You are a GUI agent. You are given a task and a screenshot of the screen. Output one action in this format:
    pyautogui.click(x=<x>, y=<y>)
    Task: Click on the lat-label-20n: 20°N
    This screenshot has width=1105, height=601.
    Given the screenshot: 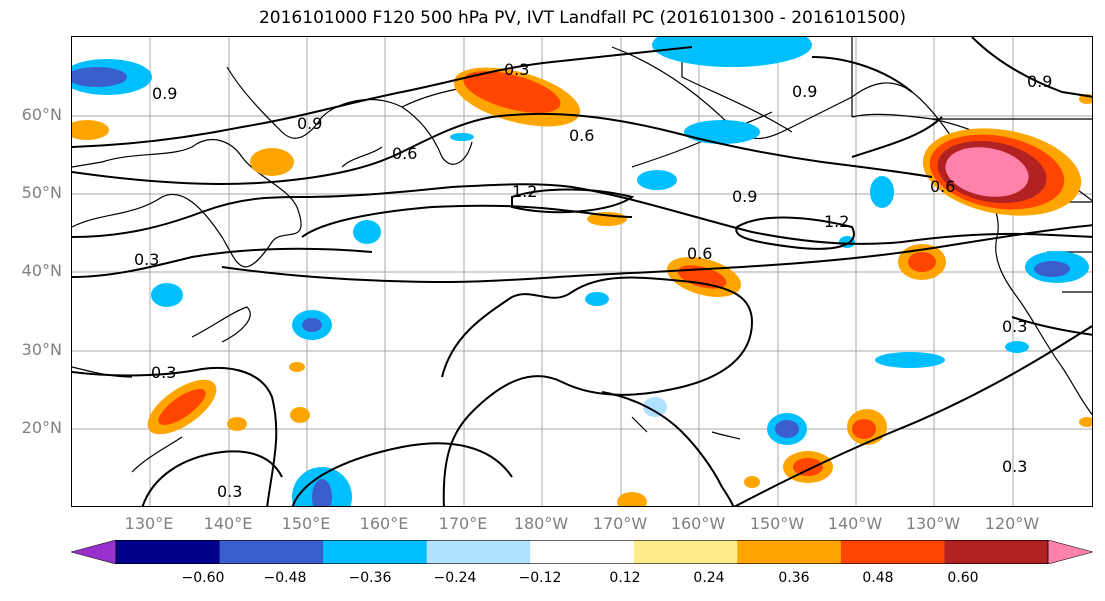 What is the action you would take?
    pyautogui.click(x=41, y=427)
    